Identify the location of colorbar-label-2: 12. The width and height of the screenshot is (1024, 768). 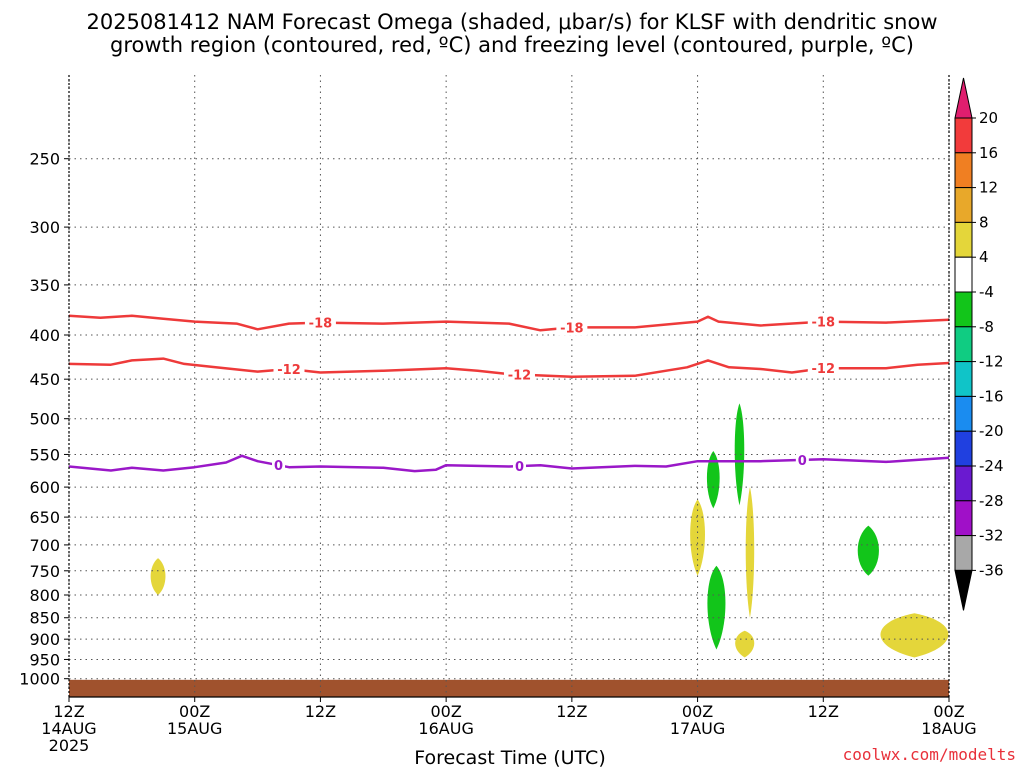
(988, 188).